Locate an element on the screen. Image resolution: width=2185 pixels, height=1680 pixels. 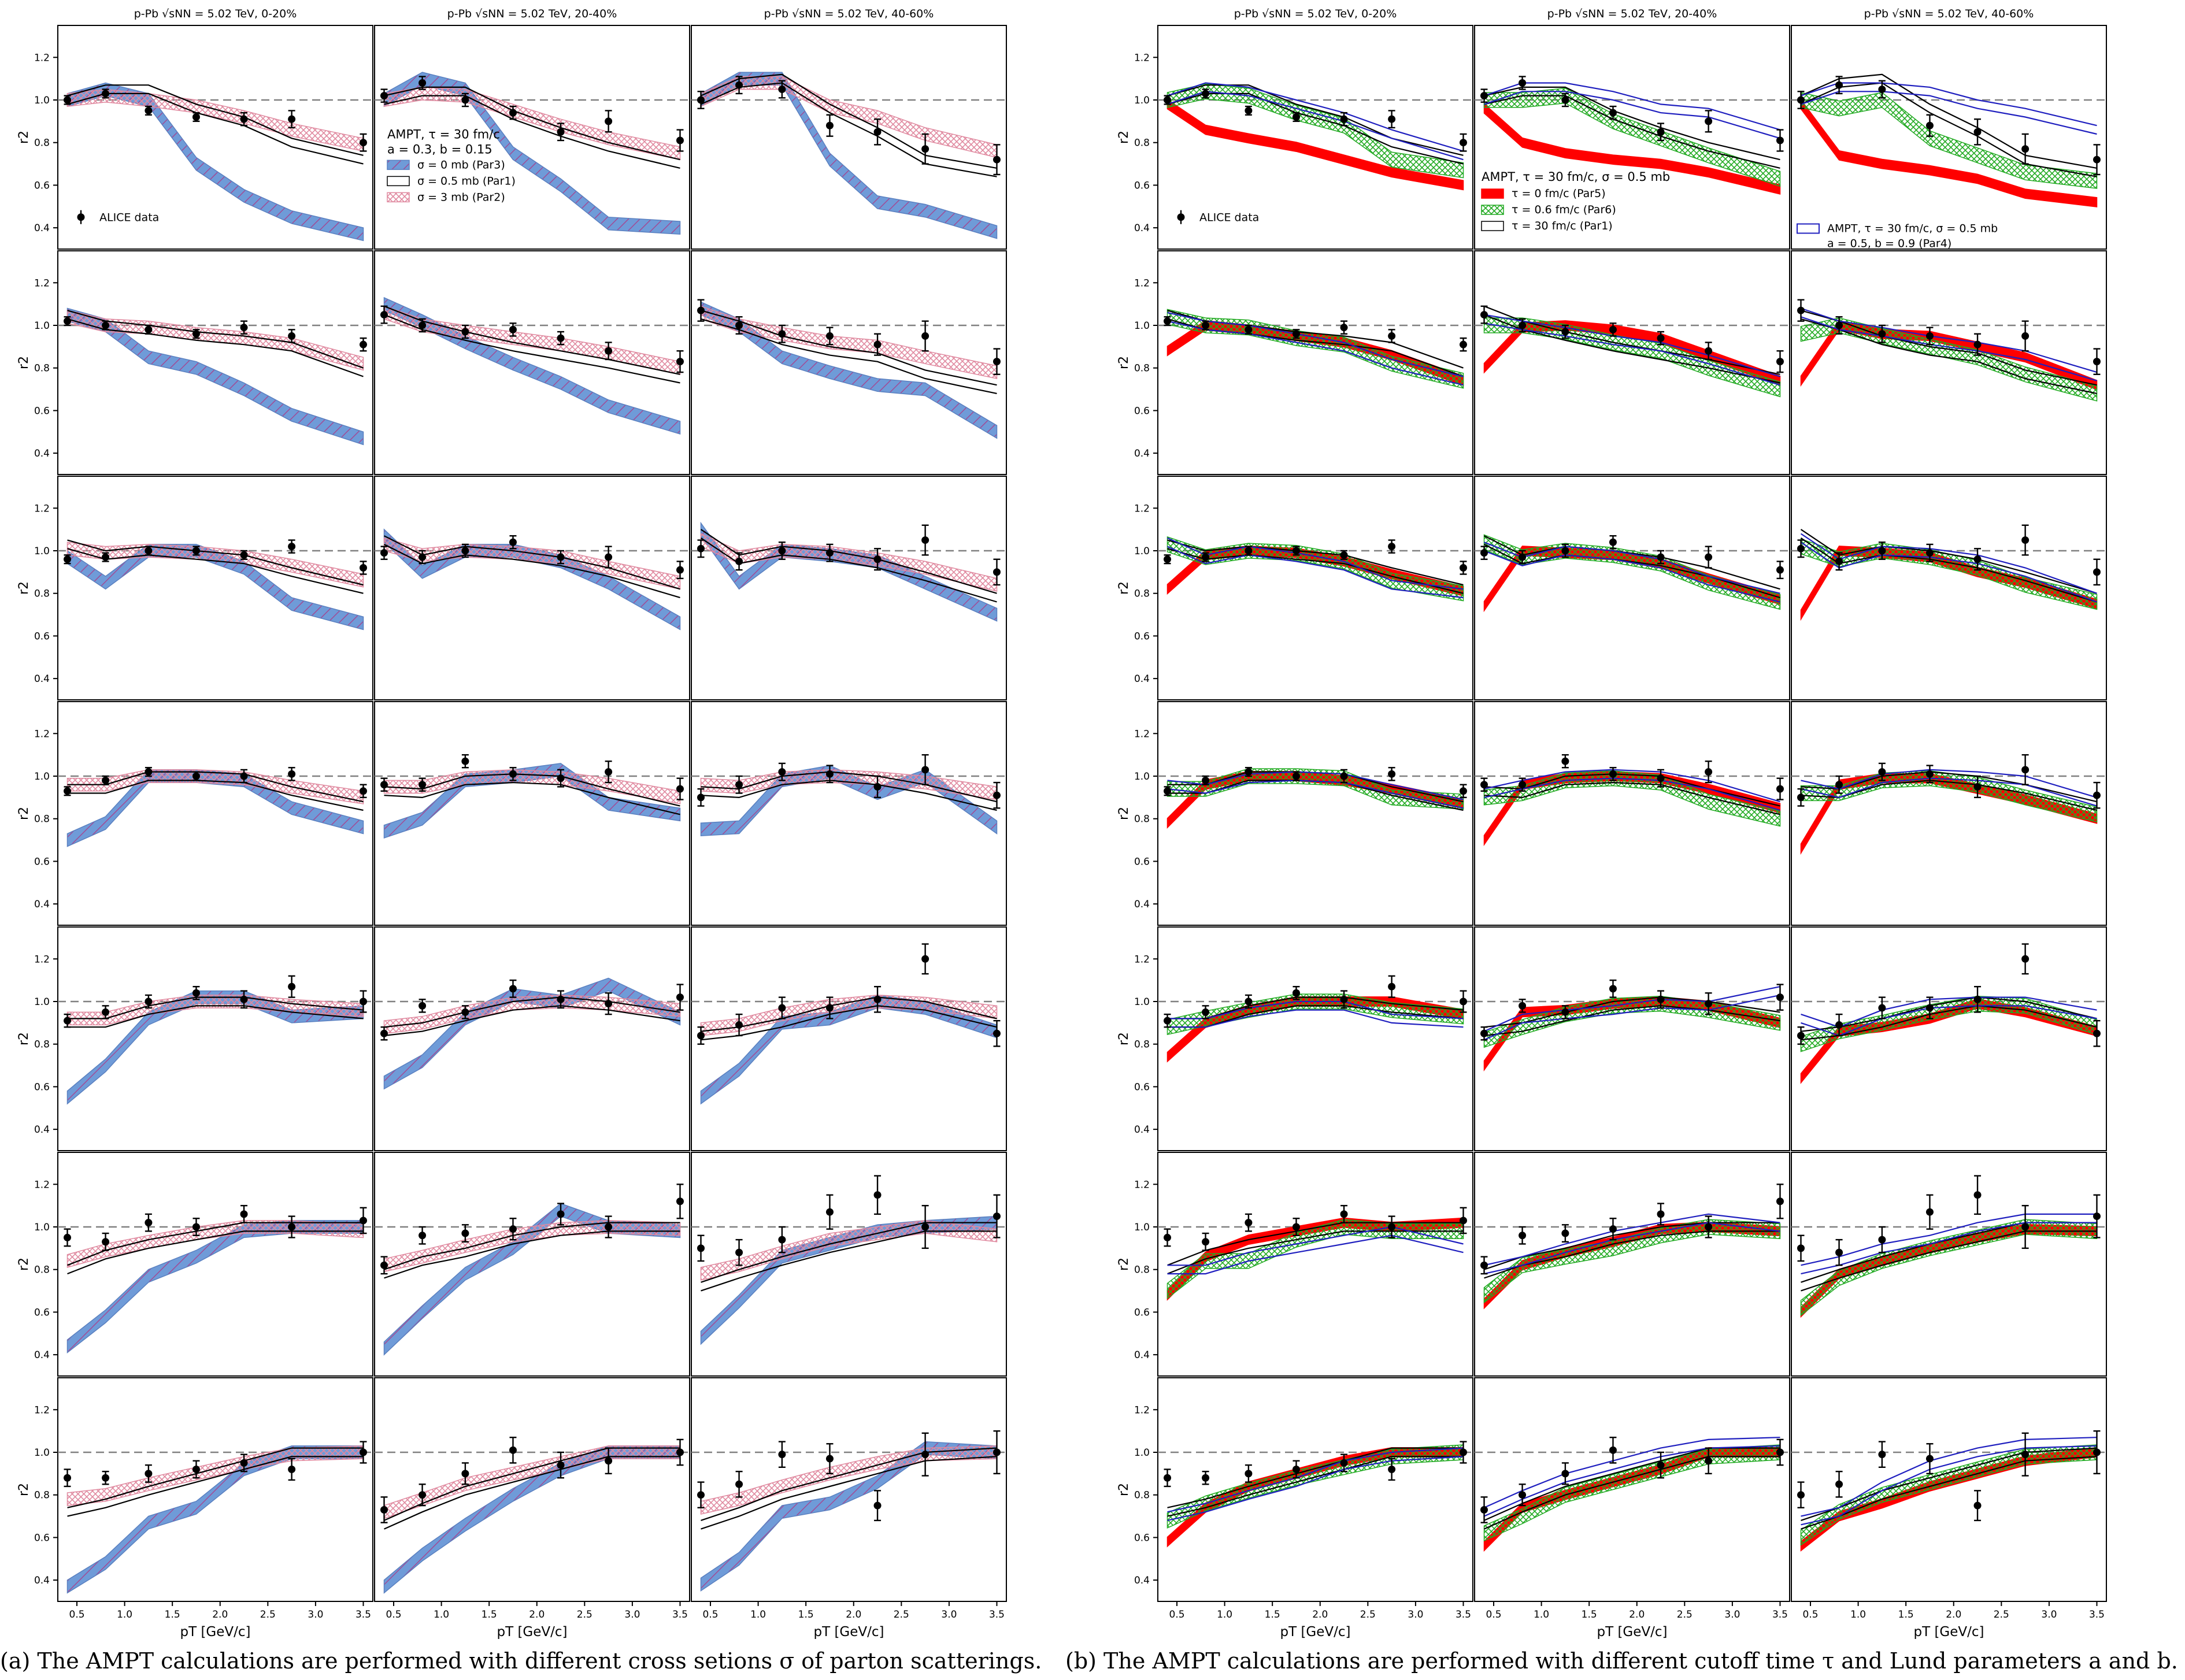
panel-a-r5-c2 is located at coordinates (532, 1038).